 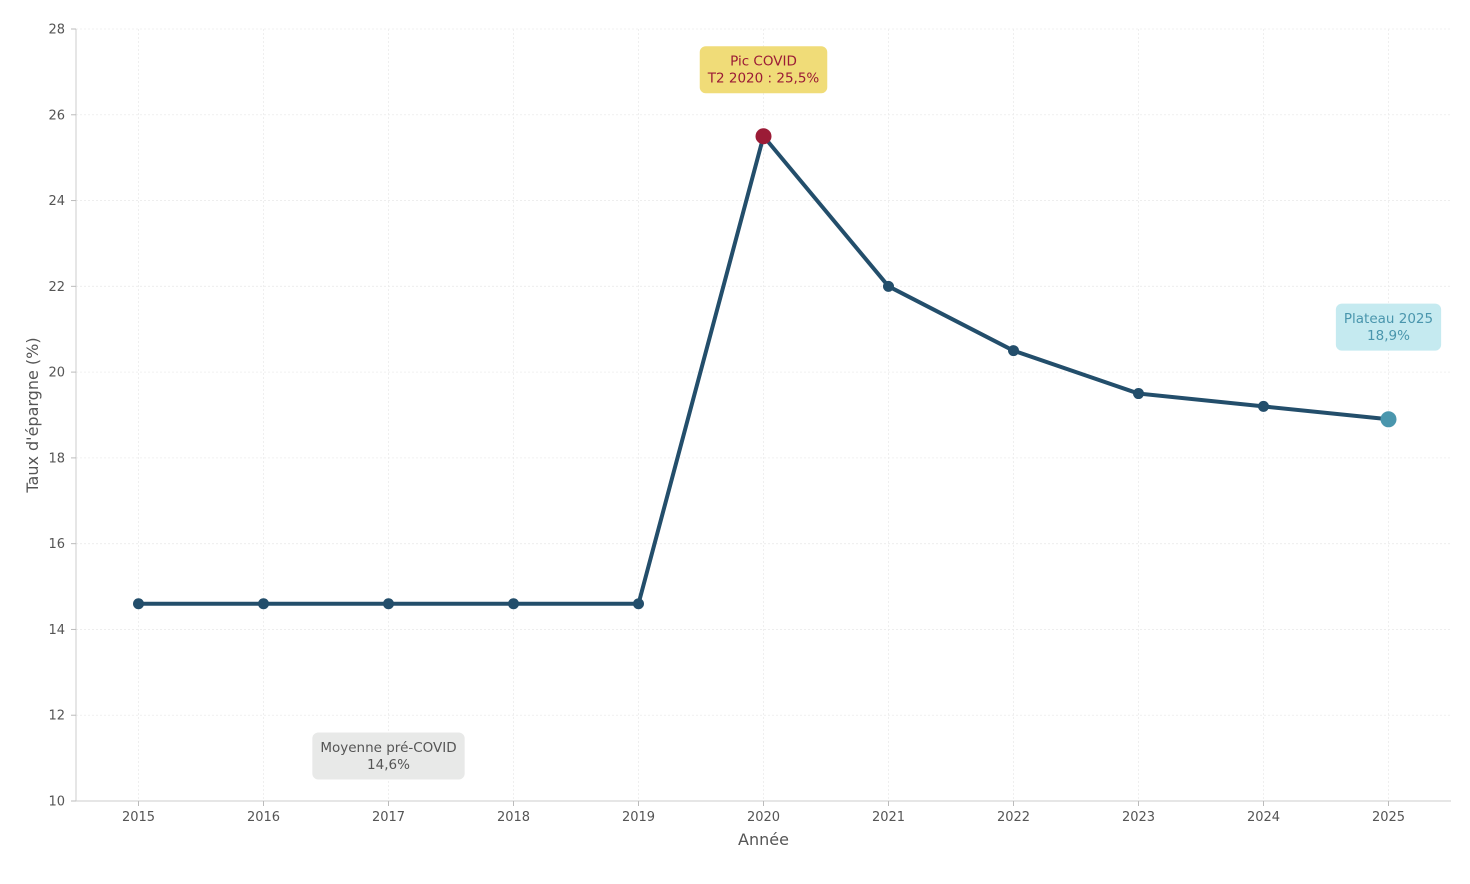 What do you see at coordinates (888, 817) in the screenshot?
I see `x-tick-label: 2021` at bounding box center [888, 817].